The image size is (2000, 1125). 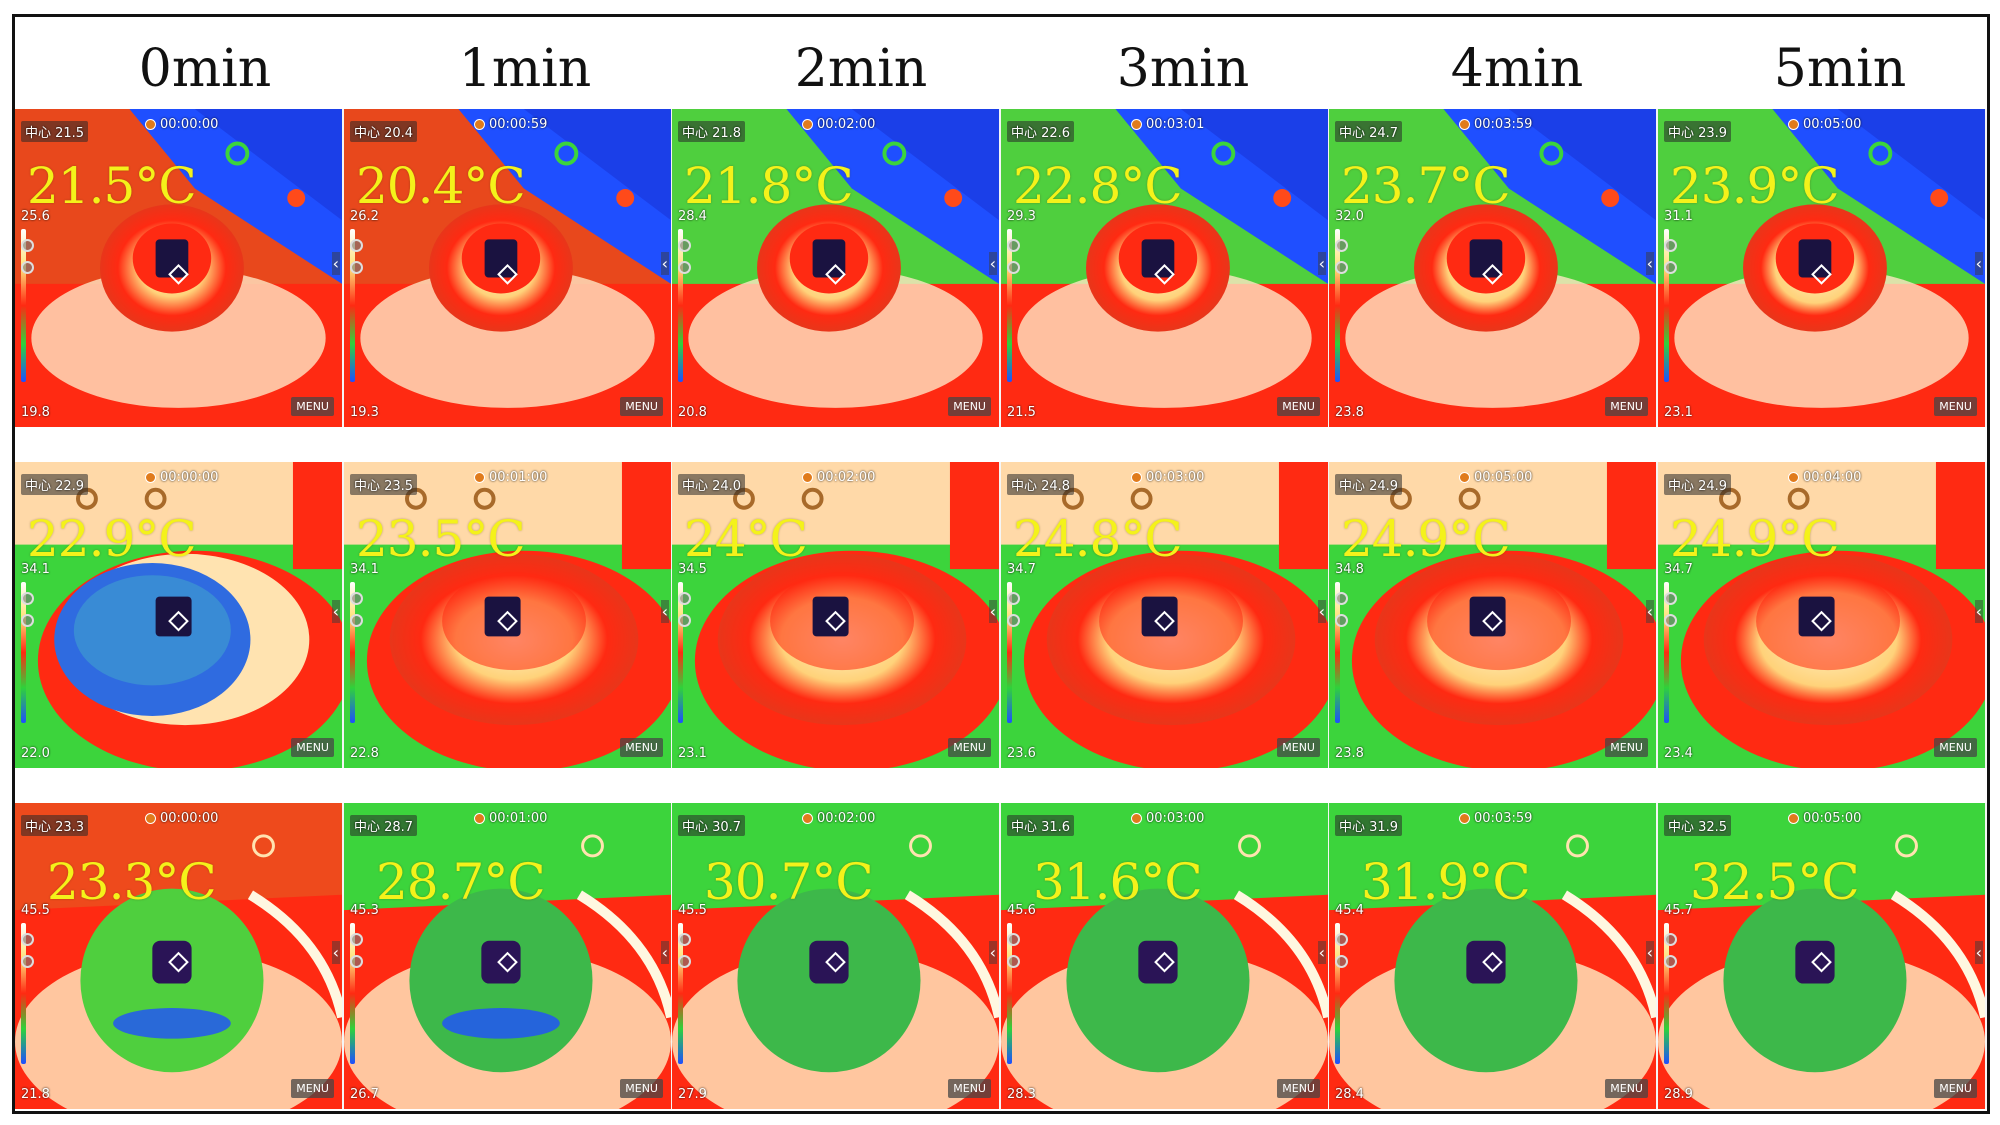 I want to click on scale-min-value: 28.9, so click(x=1678, y=1094).